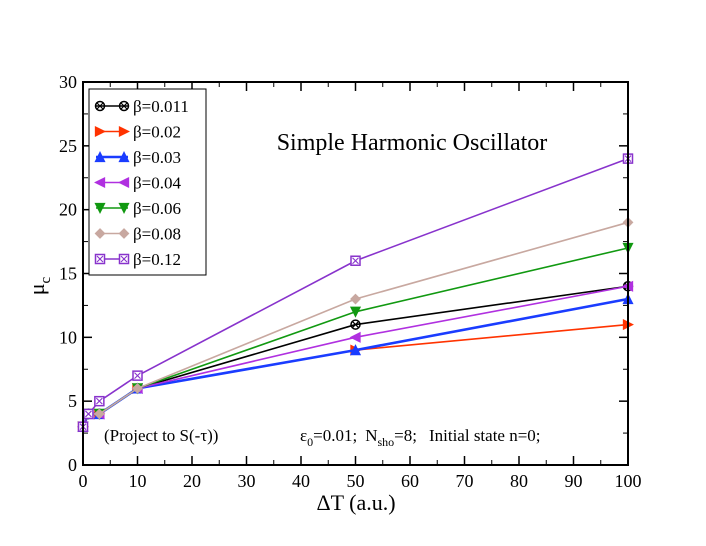 The height and width of the screenshot is (546, 706). What do you see at coordinates (68, 82) in the screenshot?
I see `y-tick-label: 30` at bounding box center [68, 82].